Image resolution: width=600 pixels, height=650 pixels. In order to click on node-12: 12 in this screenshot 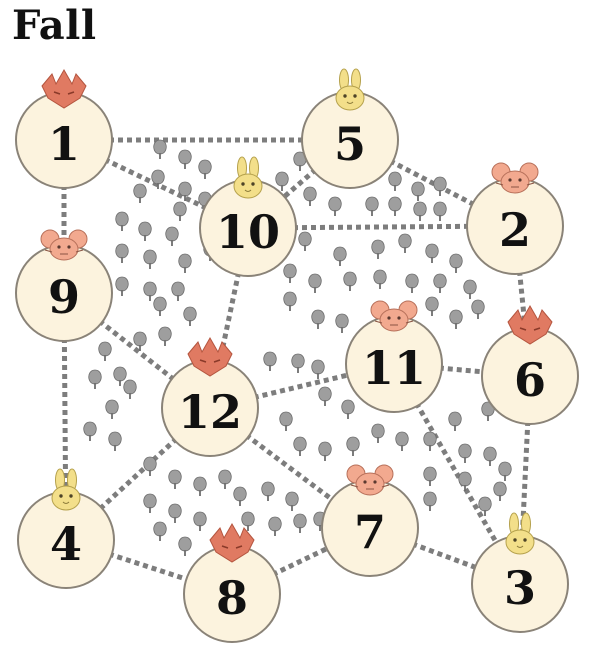, I will do `click(210, 397)`.